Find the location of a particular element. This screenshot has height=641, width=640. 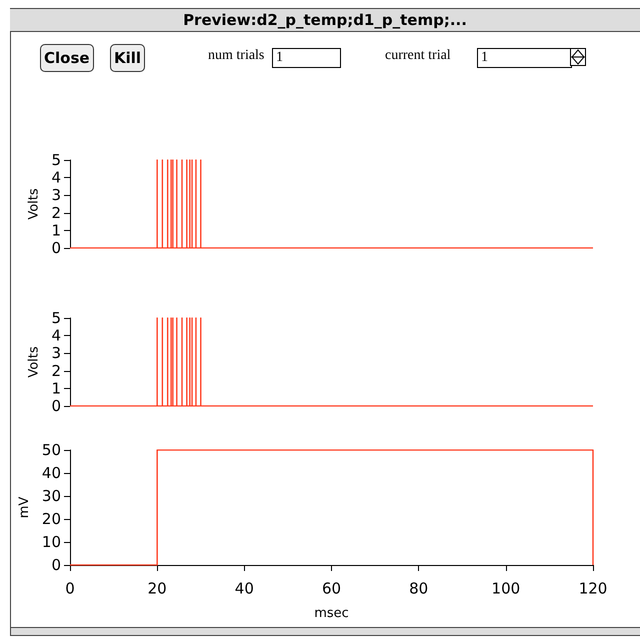

text: num trials is located at coordinates (236, 56).